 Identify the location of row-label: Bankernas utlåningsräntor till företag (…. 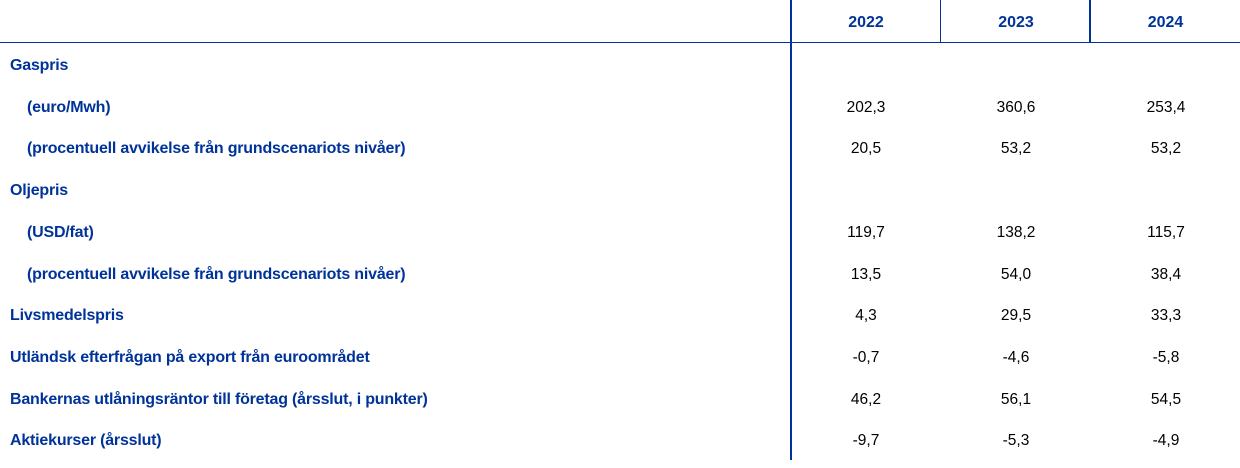
(219, 399).